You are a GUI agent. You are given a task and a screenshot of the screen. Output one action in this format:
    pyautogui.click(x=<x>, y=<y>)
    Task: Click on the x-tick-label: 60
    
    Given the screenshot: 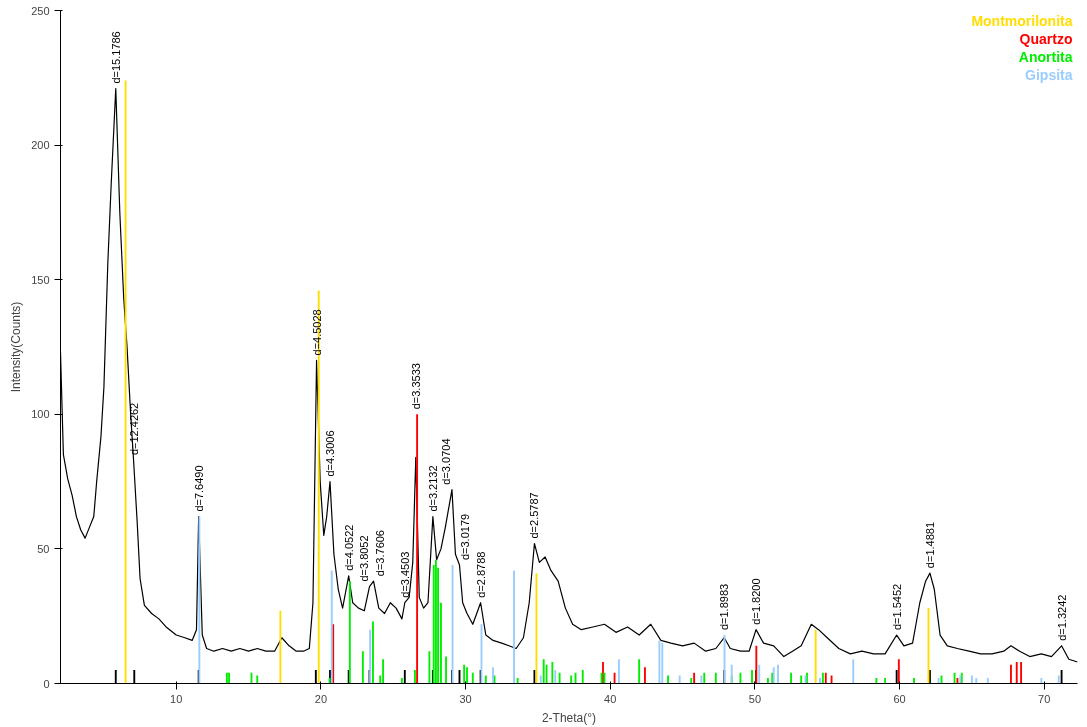 What is the action you would take?
    pyautogui.click(x=899, y=698)
    